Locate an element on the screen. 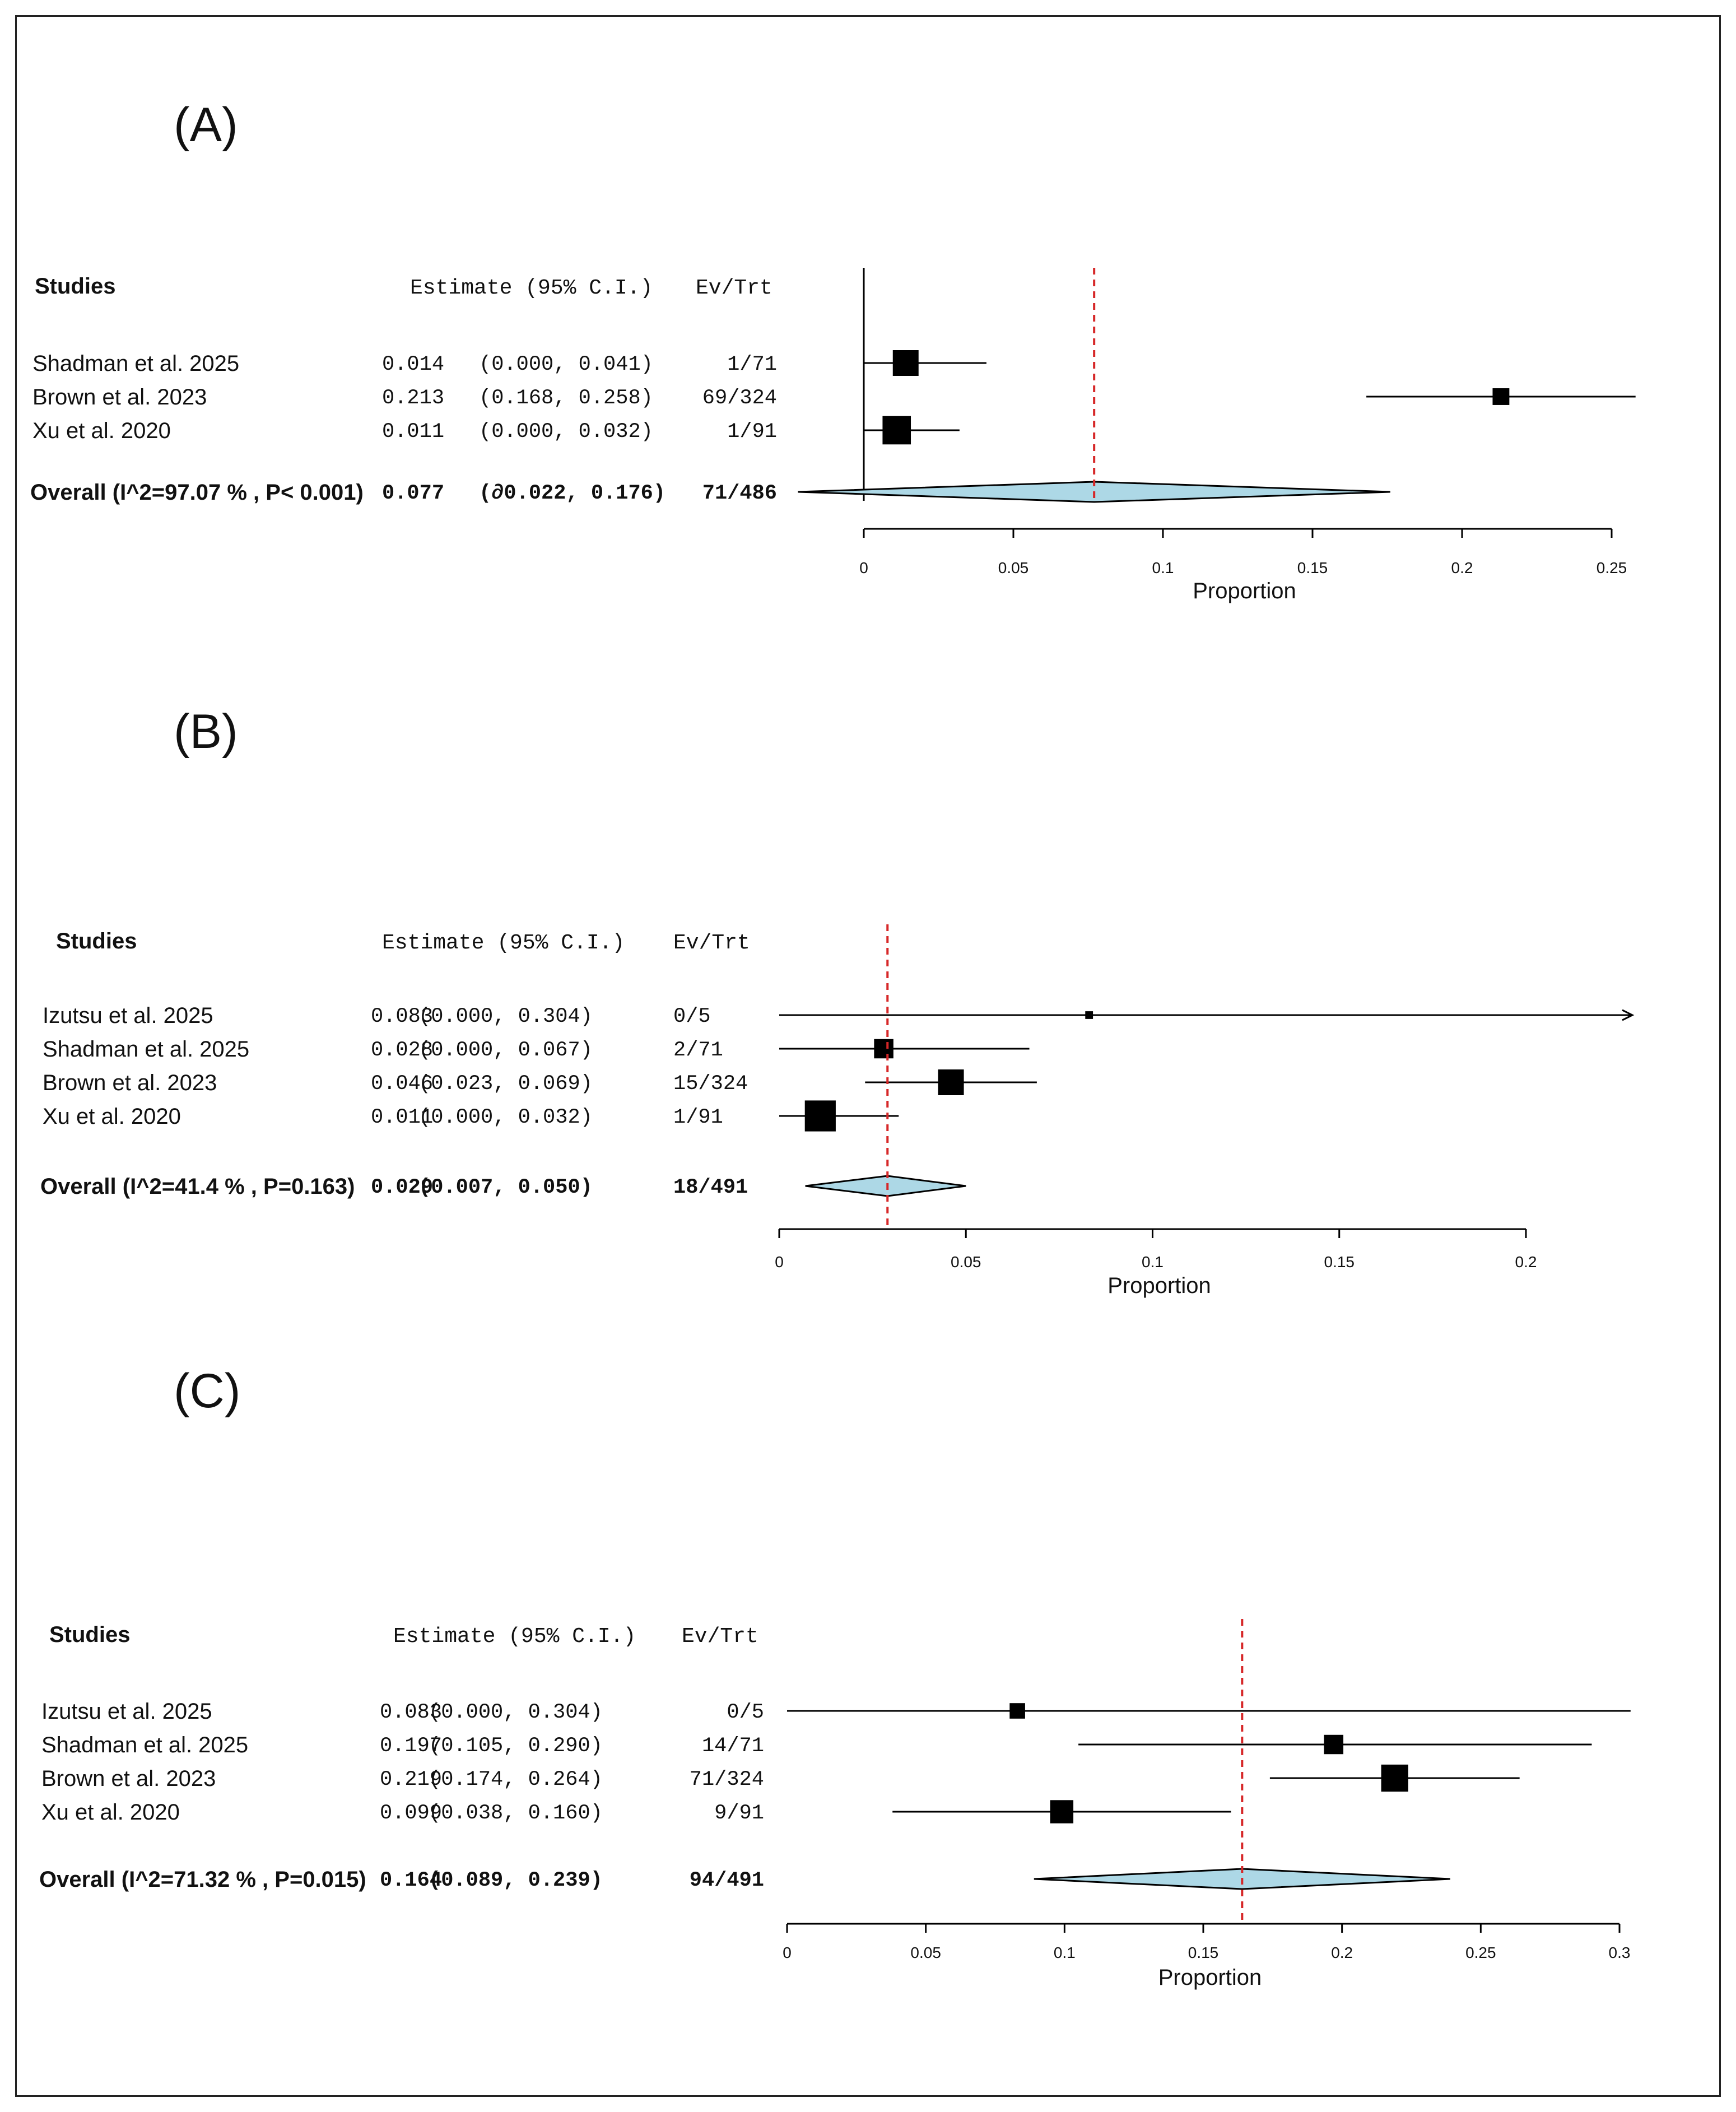 This screenshot has height=2112, width=1736. overall-label: Overall (I^2=71.32 % , P=0.015) is located at coordinates (202, 1880).